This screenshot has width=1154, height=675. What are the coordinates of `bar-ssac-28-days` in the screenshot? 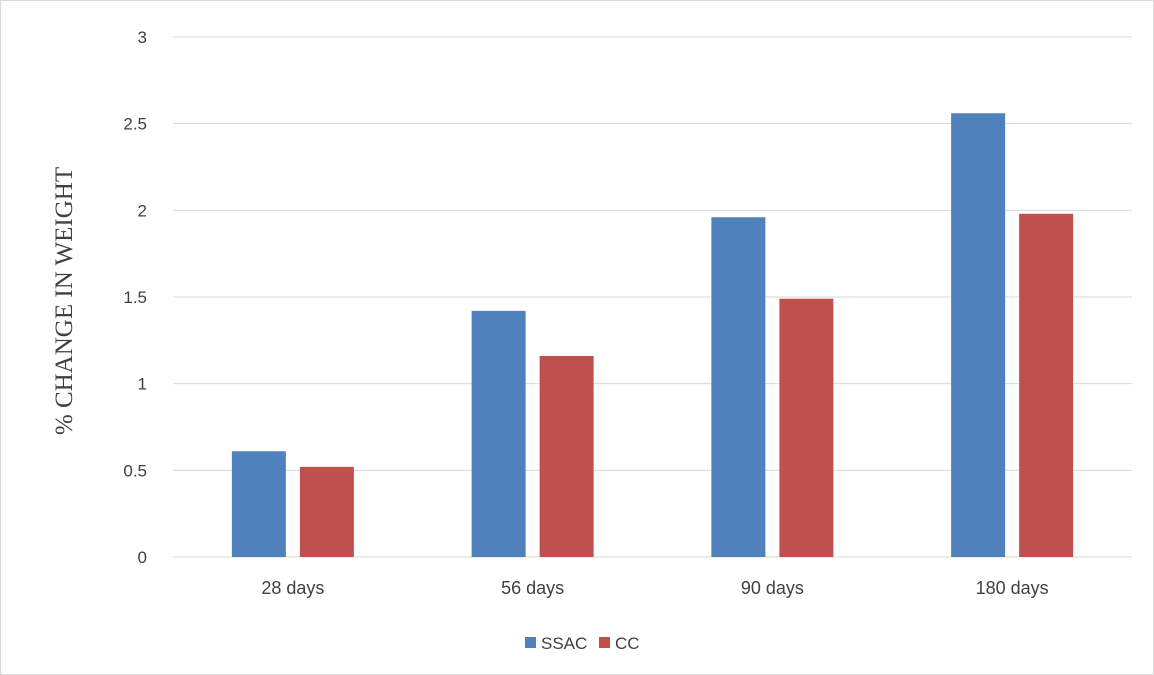 It's located at (258, 504).